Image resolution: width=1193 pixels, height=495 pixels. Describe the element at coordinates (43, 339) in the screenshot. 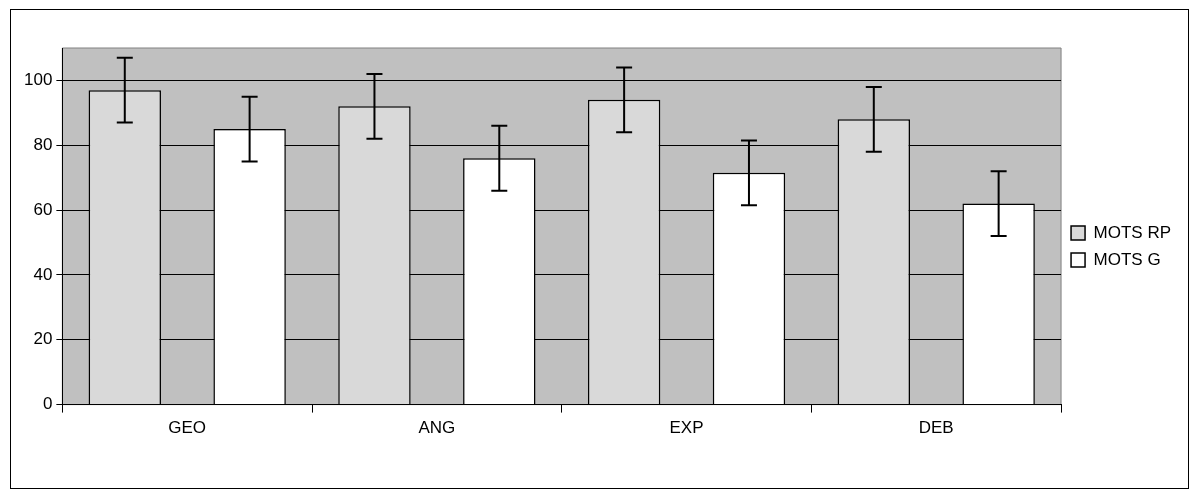

I see `y-tick-label: 20` at that location.